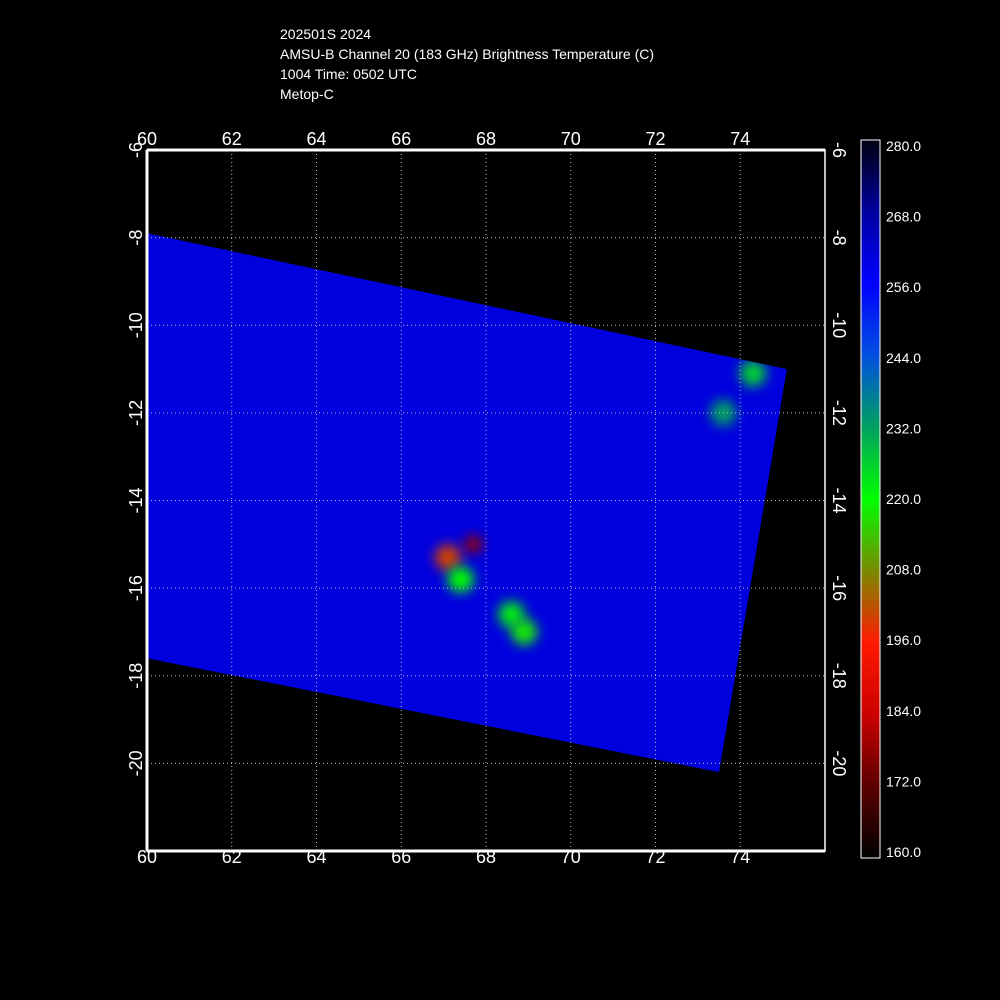 This screenshot has height=1000, width=1000. Describe the element at coordinates (348, 74) in the screenshot. I see `orbit-time-line: 1004 Time: 0502 UTC` at that location.